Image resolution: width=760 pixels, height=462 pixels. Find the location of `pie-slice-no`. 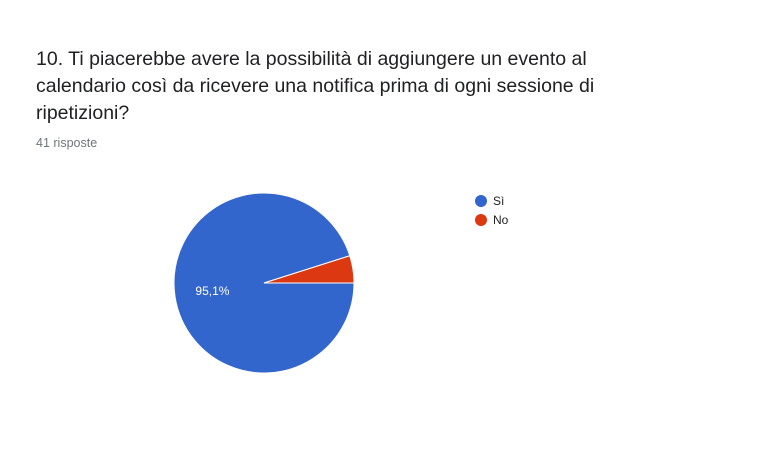

pie-slice-no is located at coordinates (309, 269).